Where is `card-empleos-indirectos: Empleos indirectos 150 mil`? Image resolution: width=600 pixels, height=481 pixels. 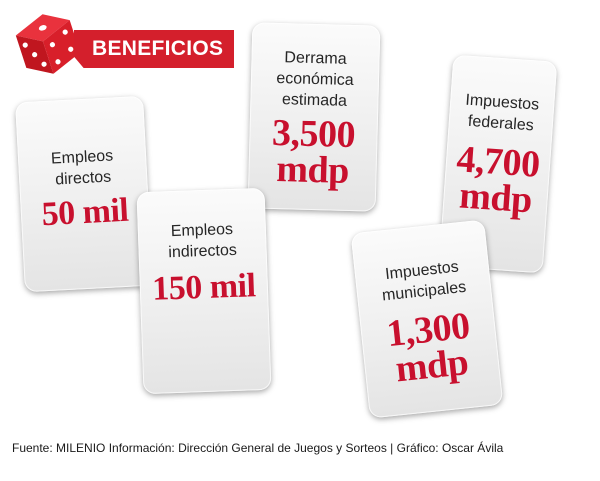
card-empleos-indirectos: Empleos indirectos 150 mil is located at coordinates (204, 291).